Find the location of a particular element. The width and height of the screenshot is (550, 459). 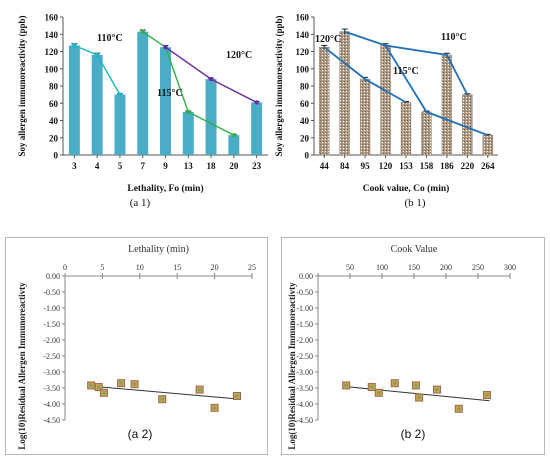

b2-ytick-label: -0.50 is located at coordinates (304, 292).